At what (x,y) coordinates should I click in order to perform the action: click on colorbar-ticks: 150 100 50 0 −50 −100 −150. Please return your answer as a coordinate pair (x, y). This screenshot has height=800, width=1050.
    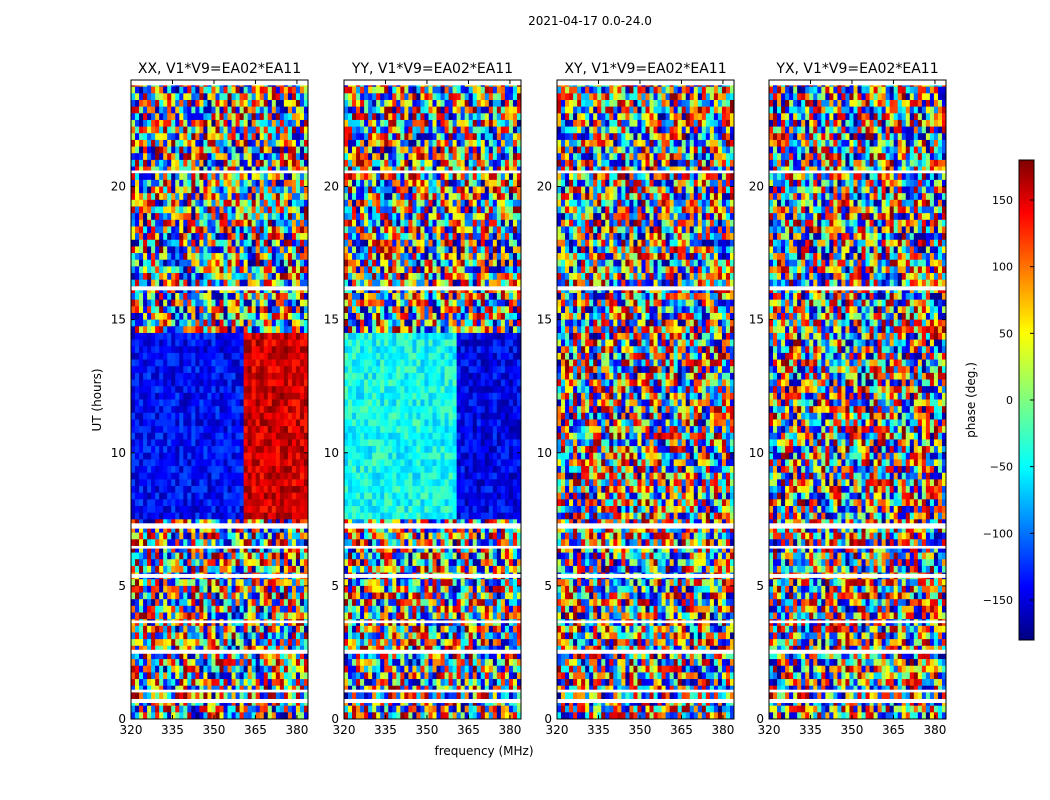
    Looking at the image, I should click on (1008, 400).